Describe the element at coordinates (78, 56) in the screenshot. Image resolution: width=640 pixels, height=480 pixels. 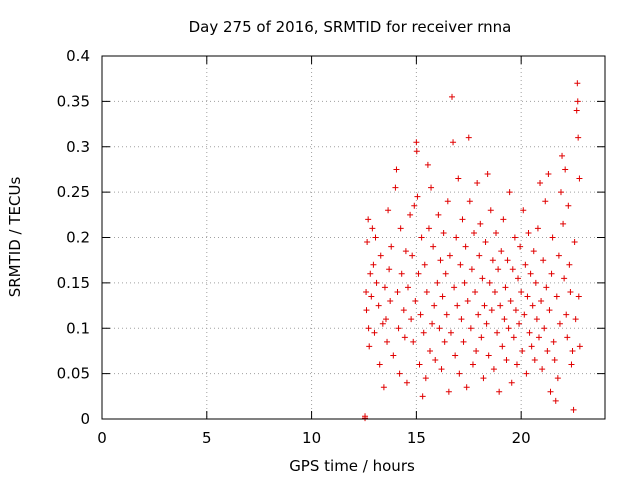
I see `y-tick-label: 0.4` at that location.